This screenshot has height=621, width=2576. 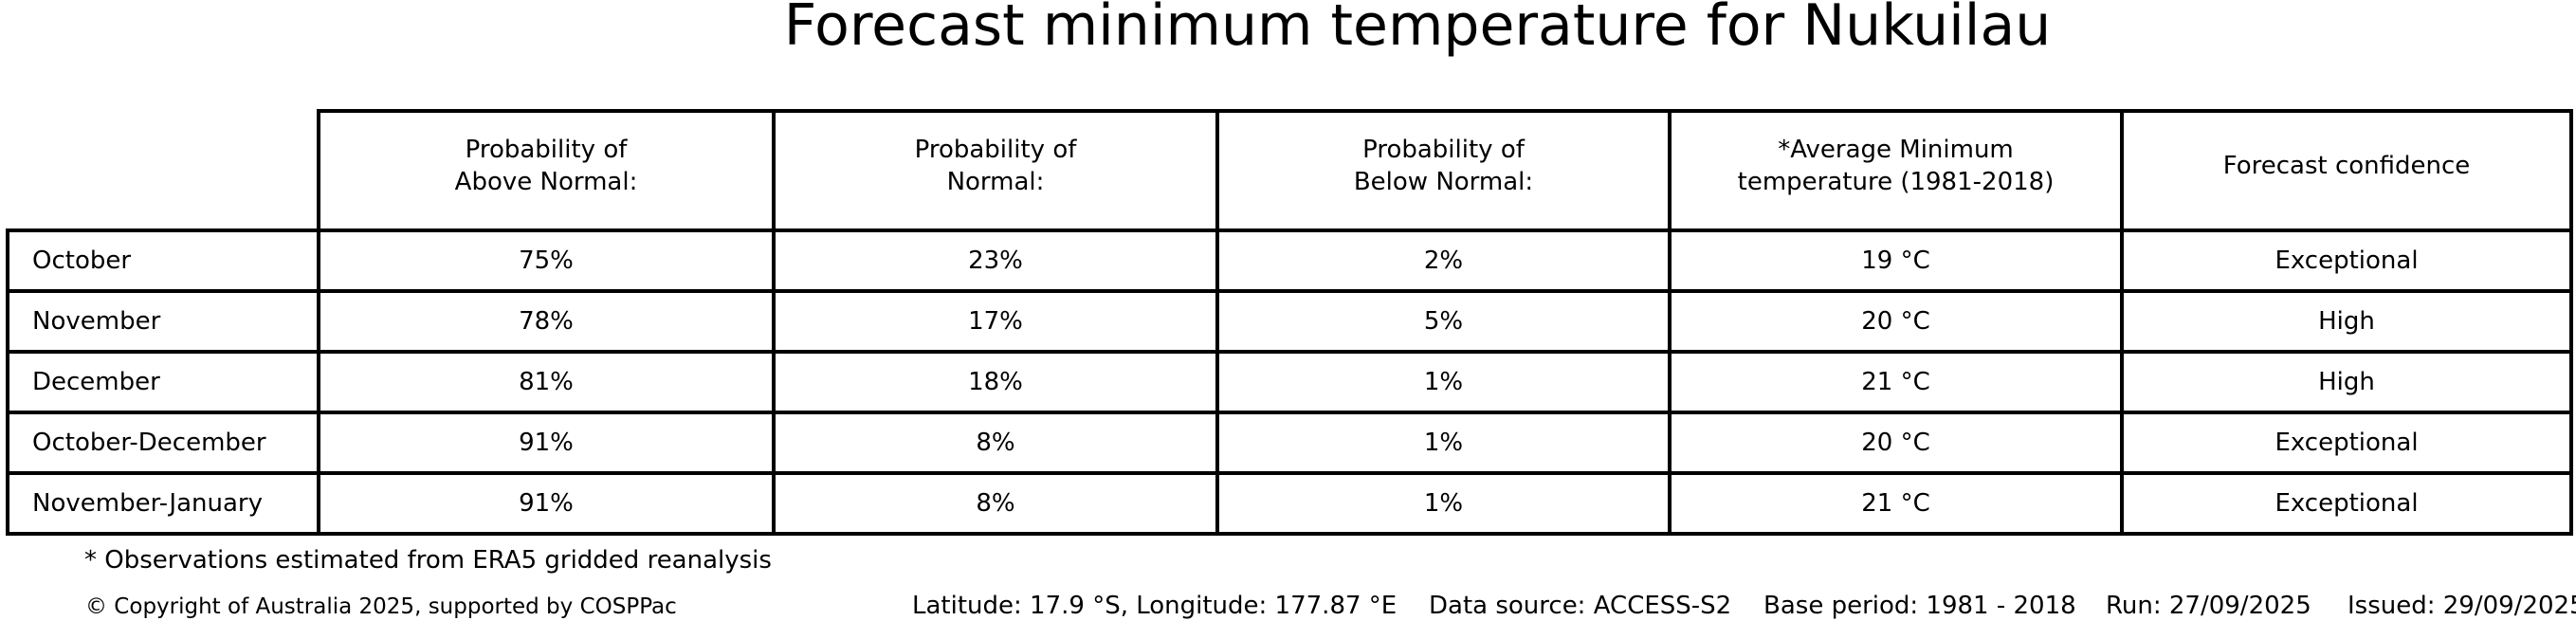 I want to click on normal-cell: 17%, so click(x=995, y=321).